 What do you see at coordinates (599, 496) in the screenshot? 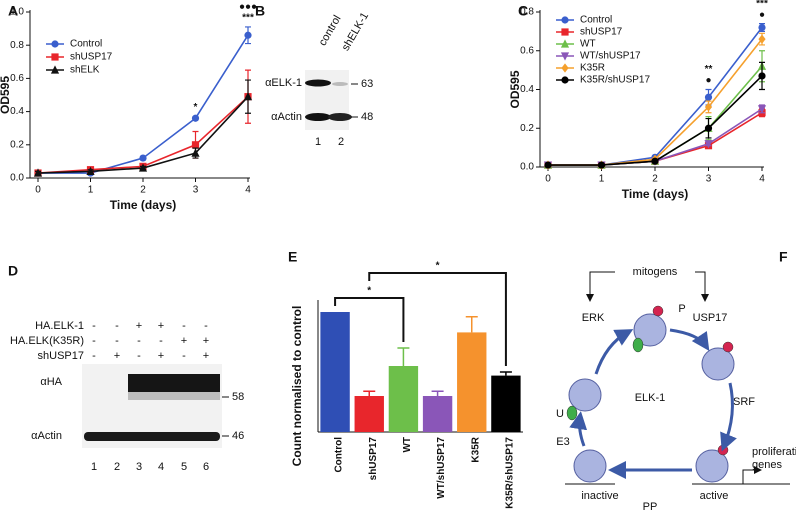
I see `label: inactive` at bounding box center [599, 496].